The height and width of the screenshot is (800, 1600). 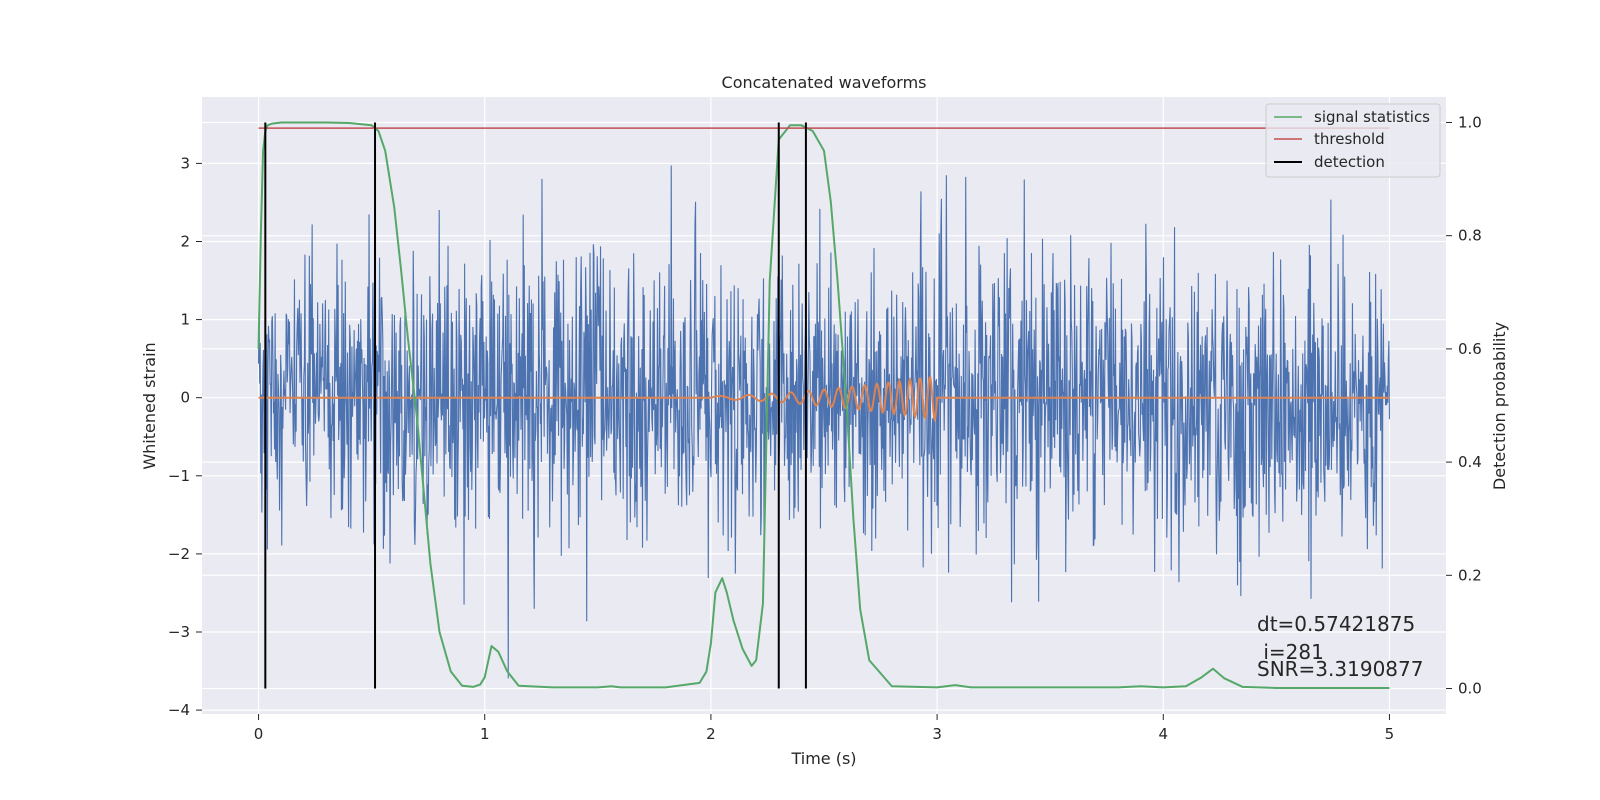 What do you see at coordinates (1372, 117) in the screenshot?
I see `legend-label-signal-statistics: signal statistics` at bounding box center [1372, 117].